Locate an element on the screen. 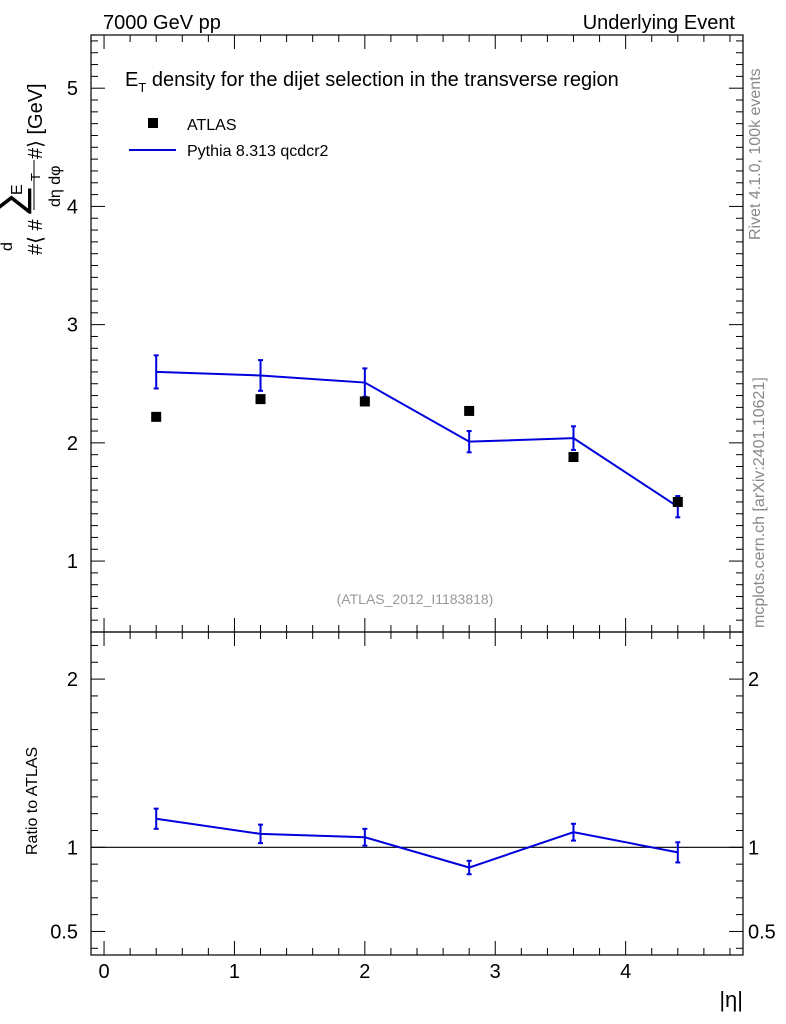 The image size is (786, 1024). y-tick-label: 5 is located at coordinates (72, 89).